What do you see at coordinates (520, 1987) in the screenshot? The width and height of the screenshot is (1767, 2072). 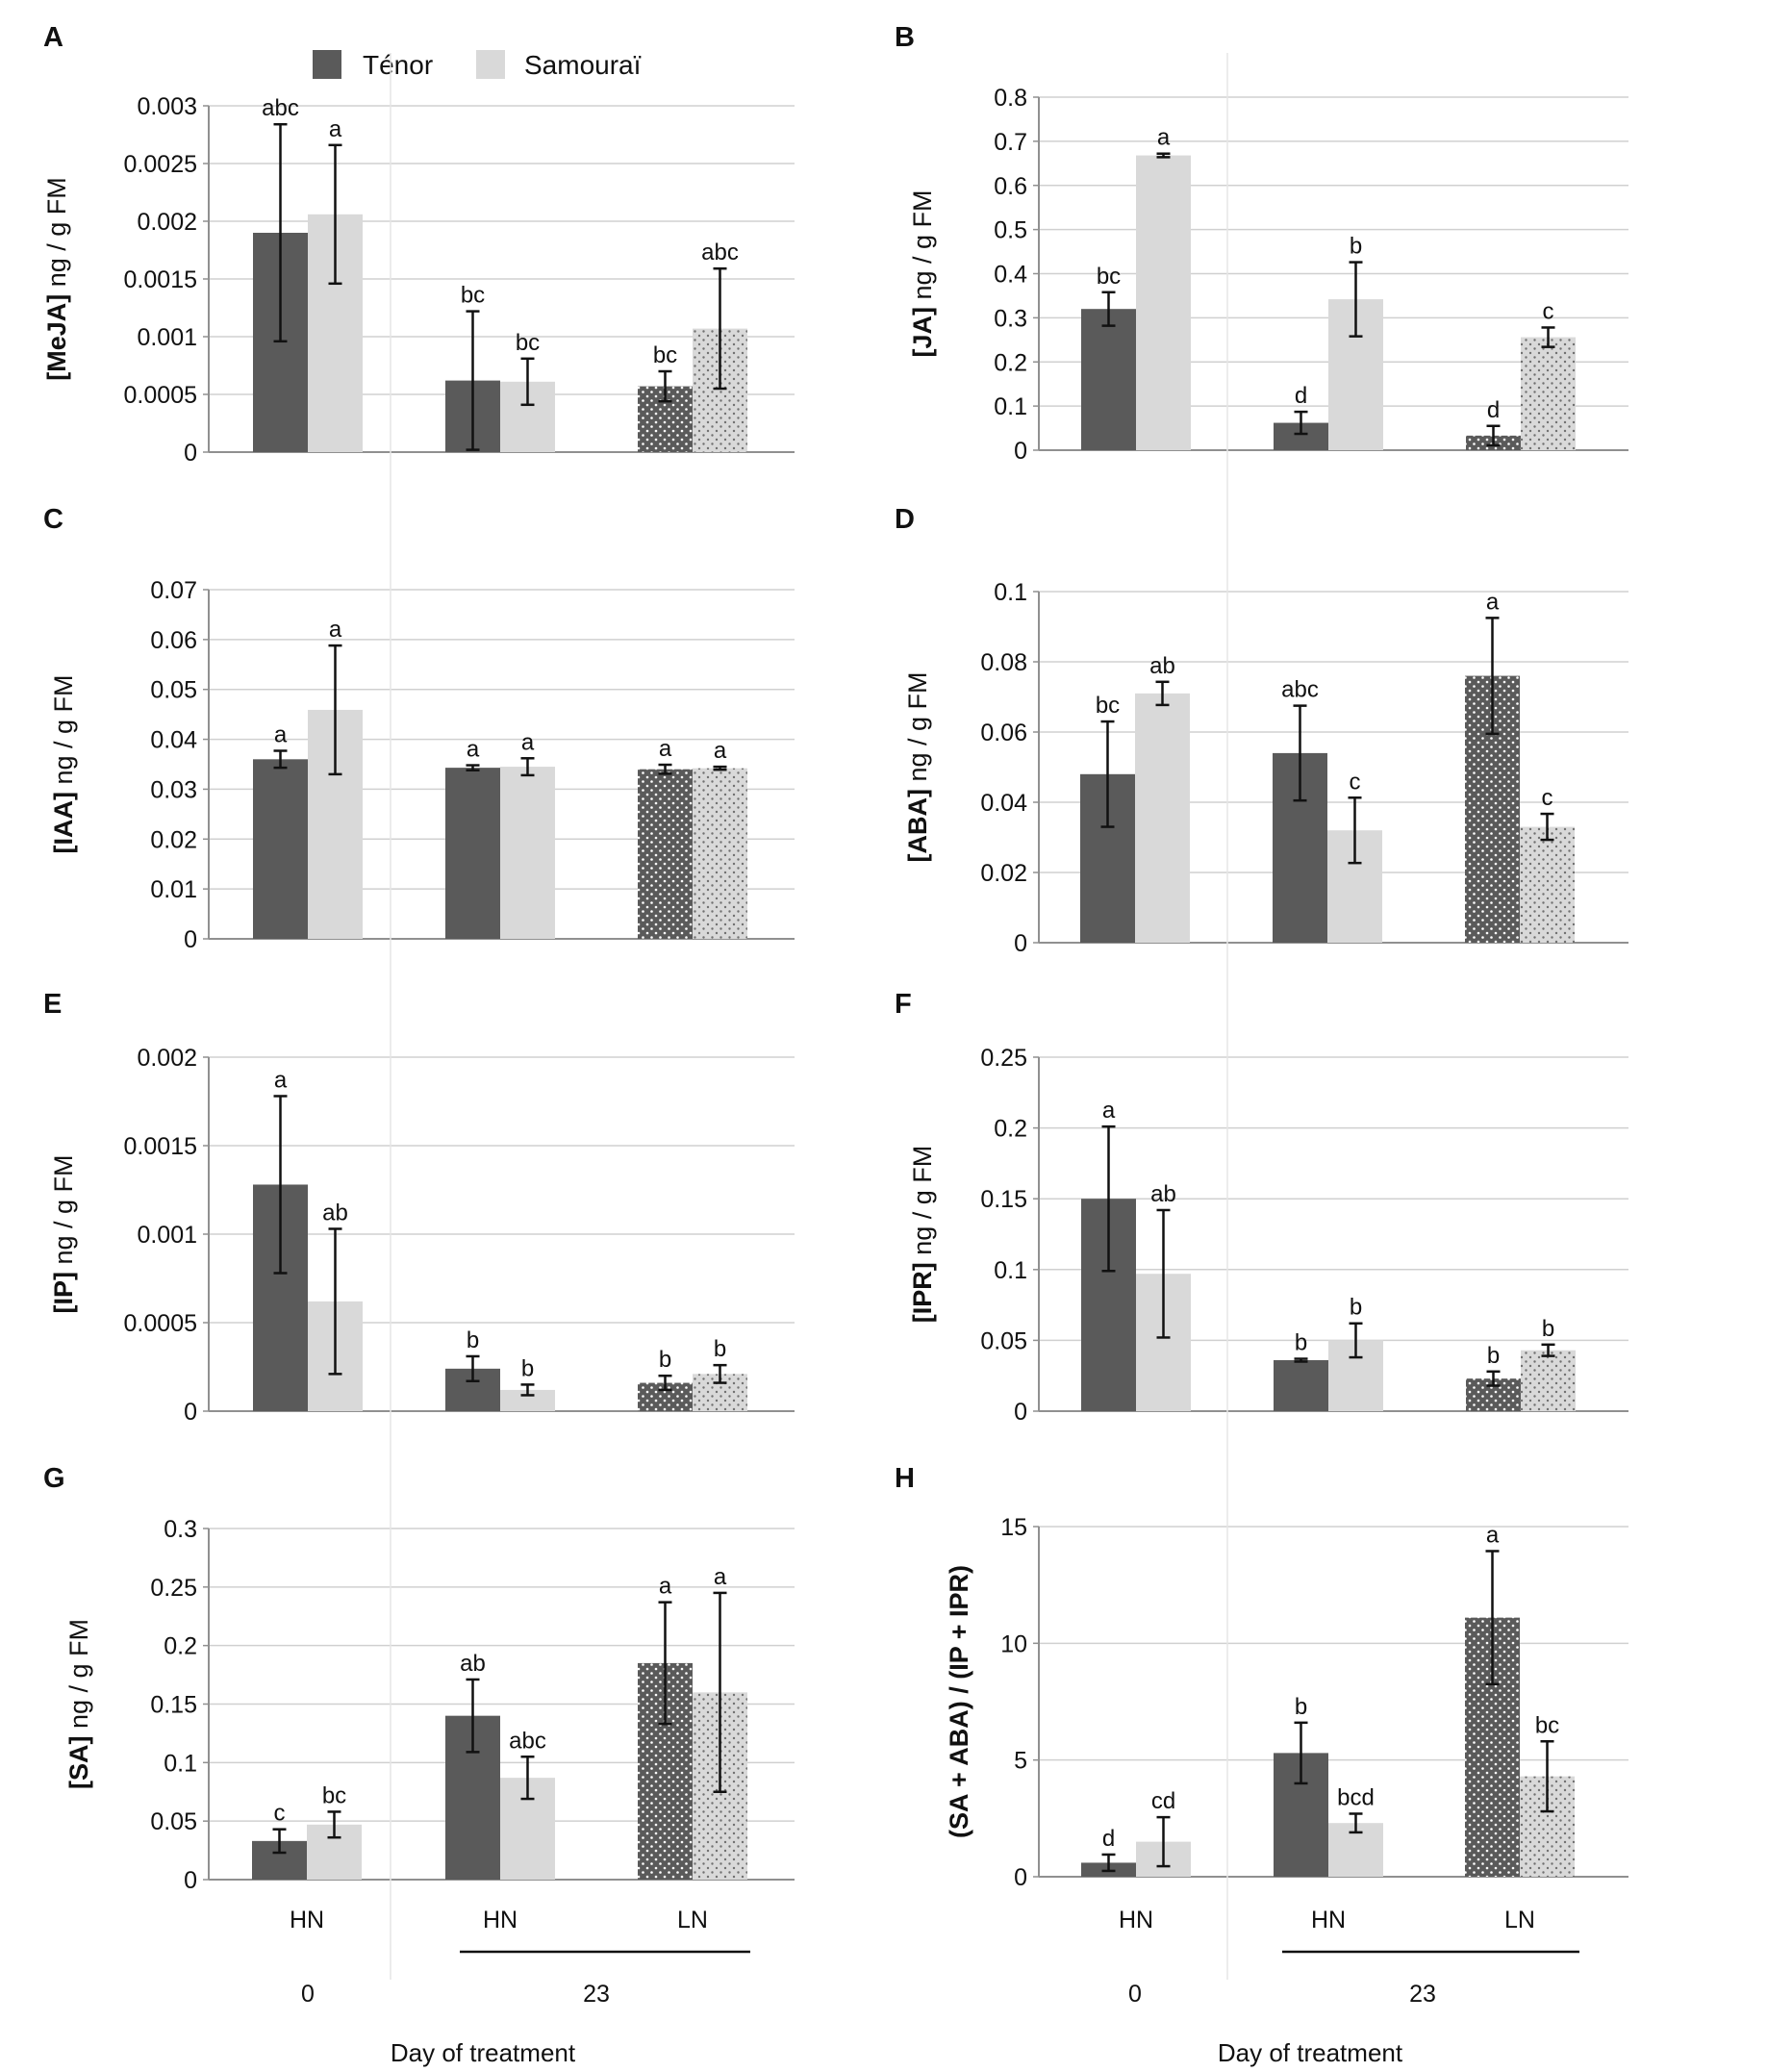 I see `x-axis-left: HN HN LN 0 23 Day of treatment` at bounding box center [520, 1987].